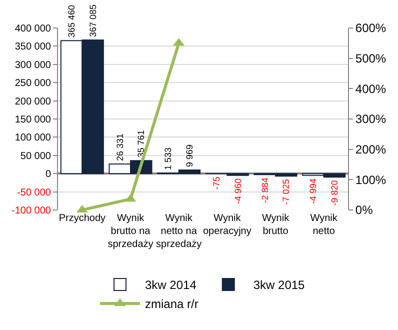  What do you see at coordinates (32, 211) in the screenshot?
I see `y-tick-label: -100 000` at bounding box center [32, 211].